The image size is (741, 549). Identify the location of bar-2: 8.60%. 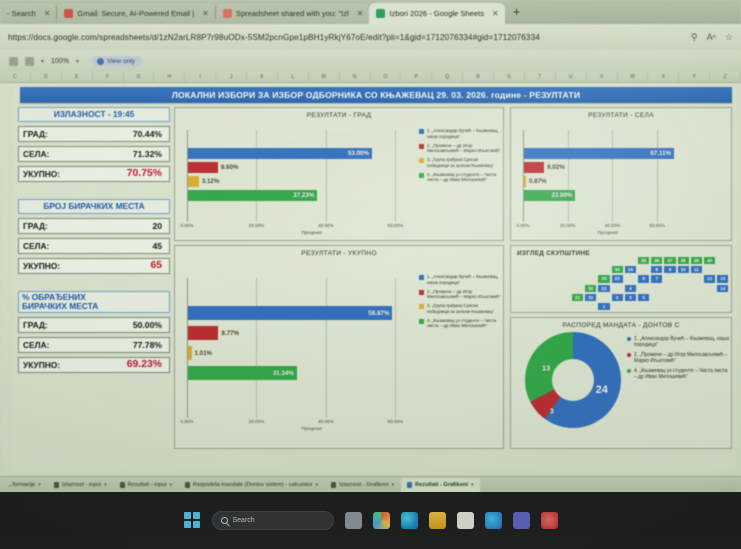
(213, 167).